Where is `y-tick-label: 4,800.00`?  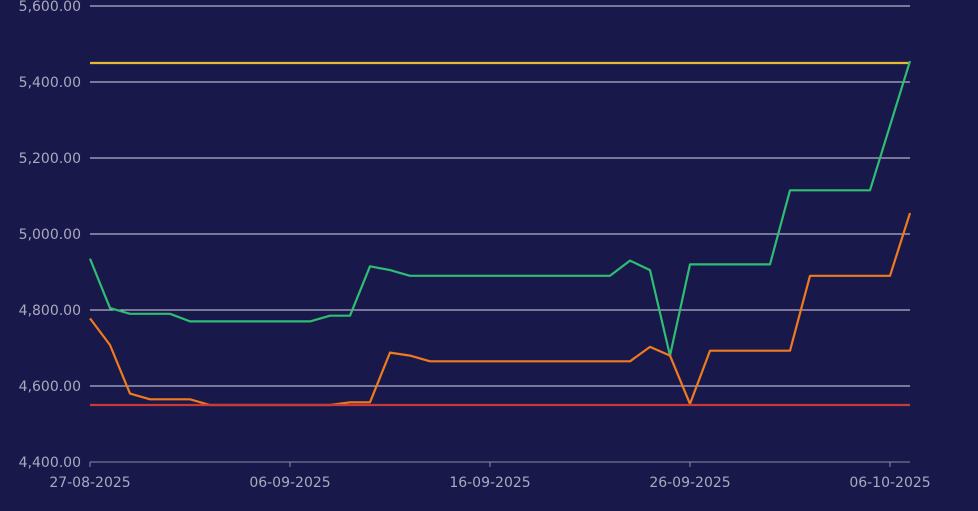 y-tick-label: 4,800.00 is located at coordinates (50, 311).